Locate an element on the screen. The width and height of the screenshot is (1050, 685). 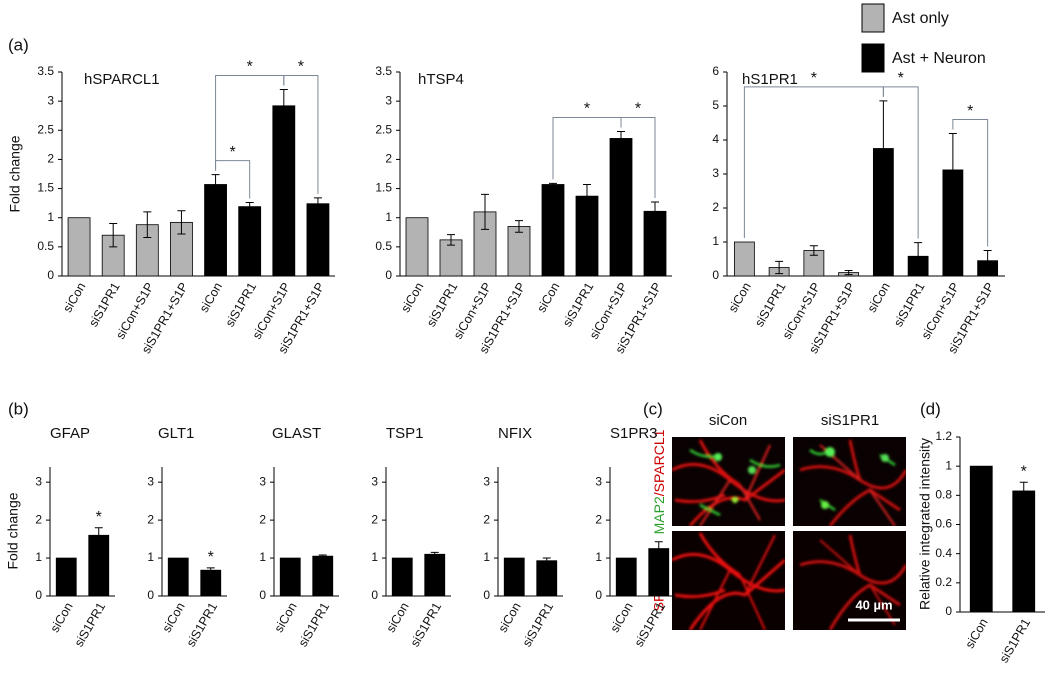
row-label-green: MAP2 is located at coordinates (659, 515).